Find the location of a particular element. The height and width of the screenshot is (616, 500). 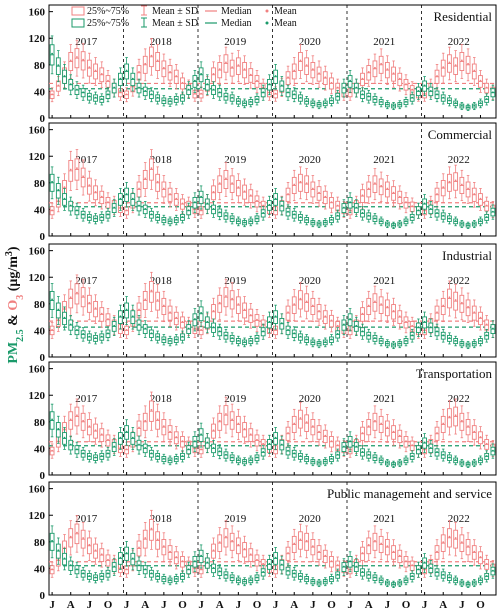

panel-title: Commercial is located at coordinates (460, 134).